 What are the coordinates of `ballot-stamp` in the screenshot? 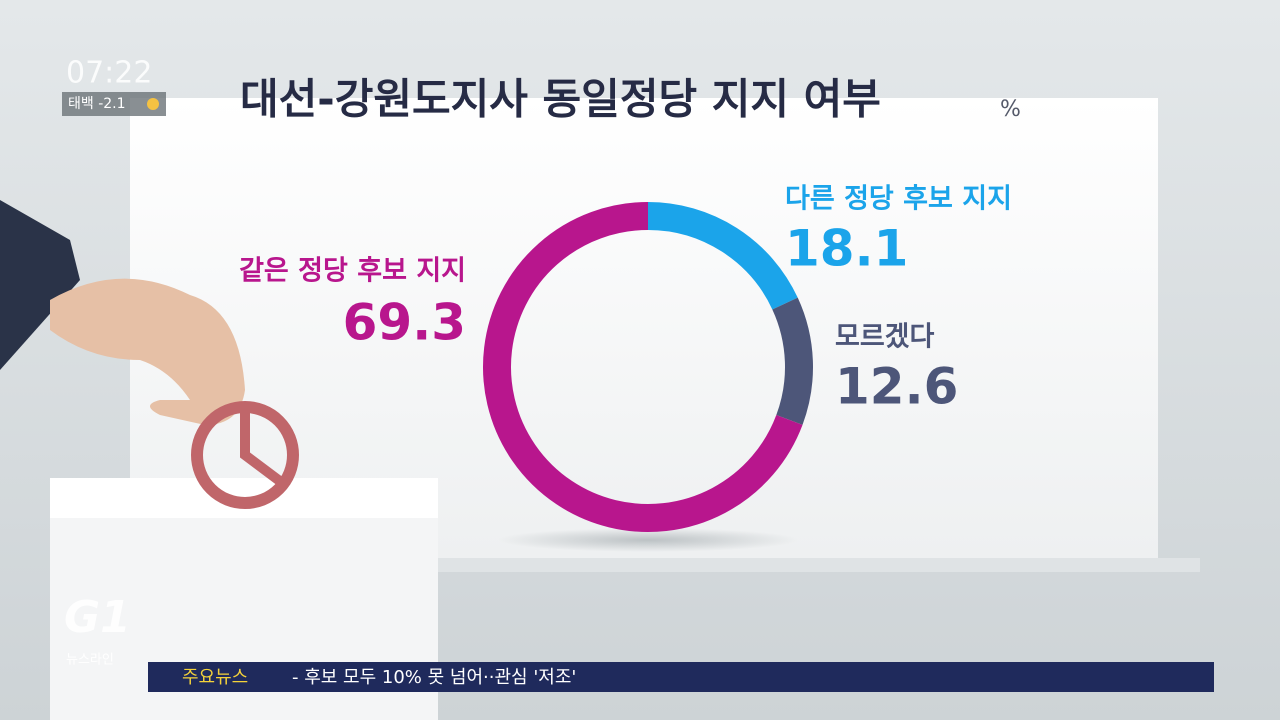 It's located at (245, 455).